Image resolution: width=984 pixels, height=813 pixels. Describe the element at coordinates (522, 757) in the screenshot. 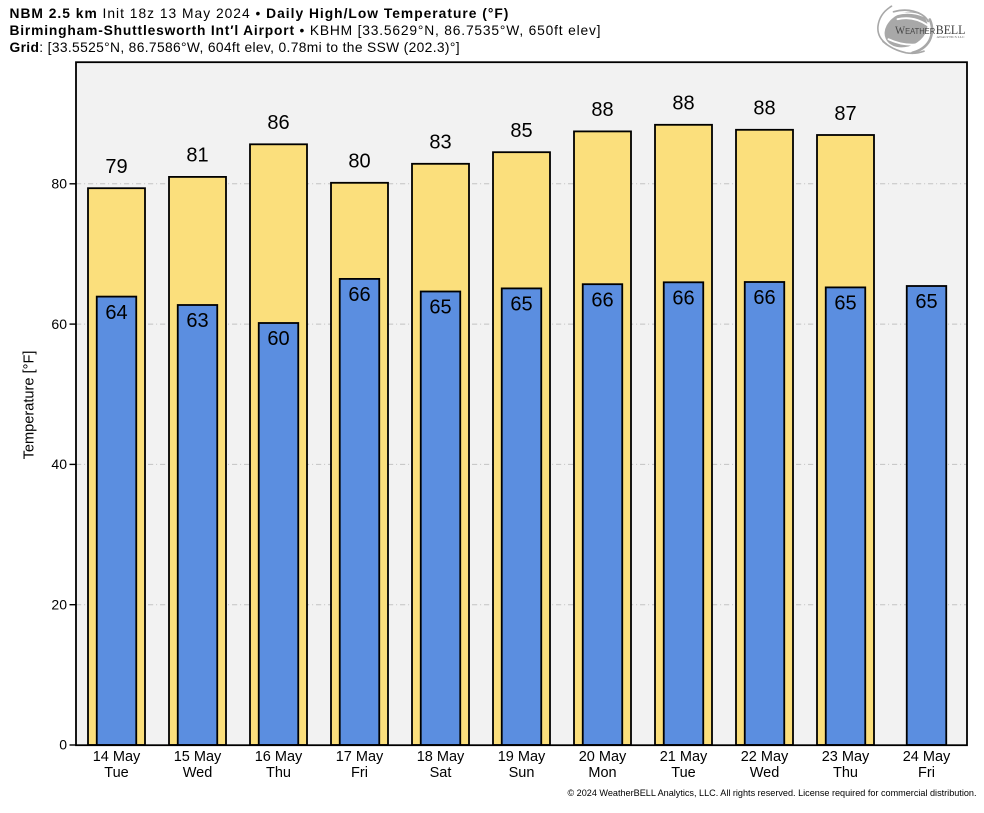

I see `svg-text: 19 May` at that location.